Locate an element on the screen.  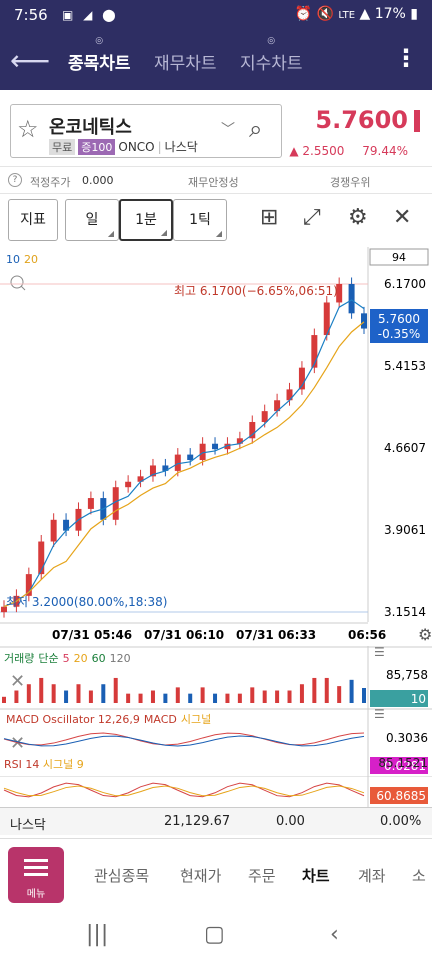
index-row: 나스닥 21,129.67 0.00 0.00% is located at coordinates (216, 821).